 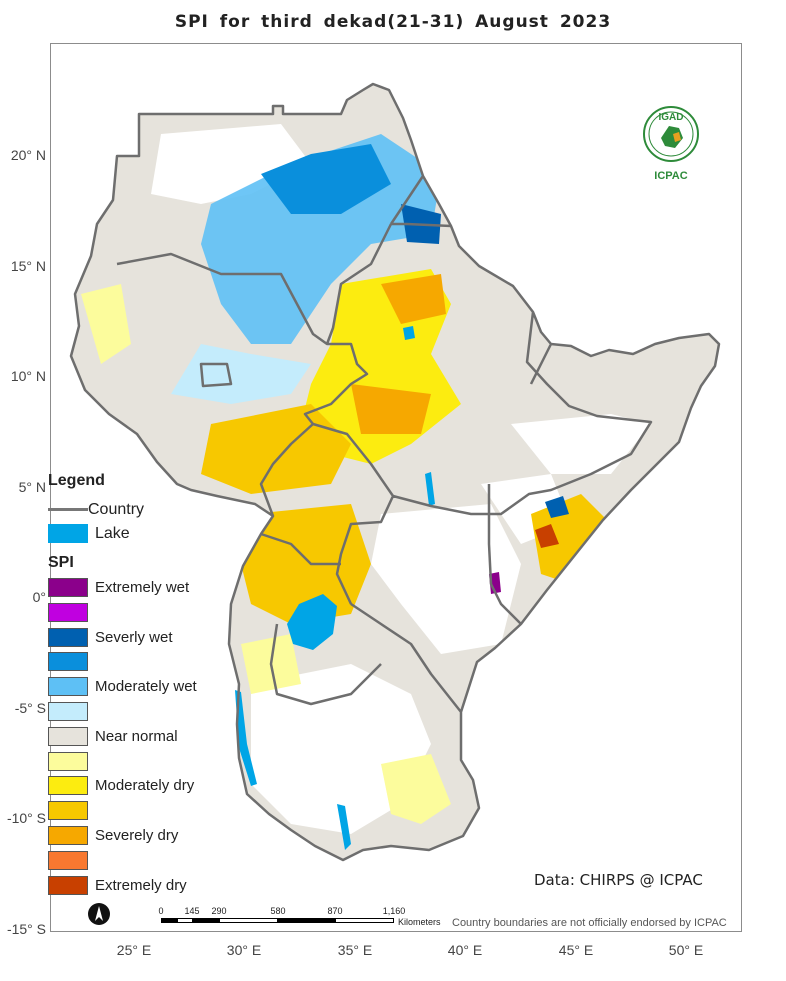 What do you see at coordinates (30, 708) in the screenshot?
I see `latitude-label-5s: -5° S` at bounding box center [30, 708].